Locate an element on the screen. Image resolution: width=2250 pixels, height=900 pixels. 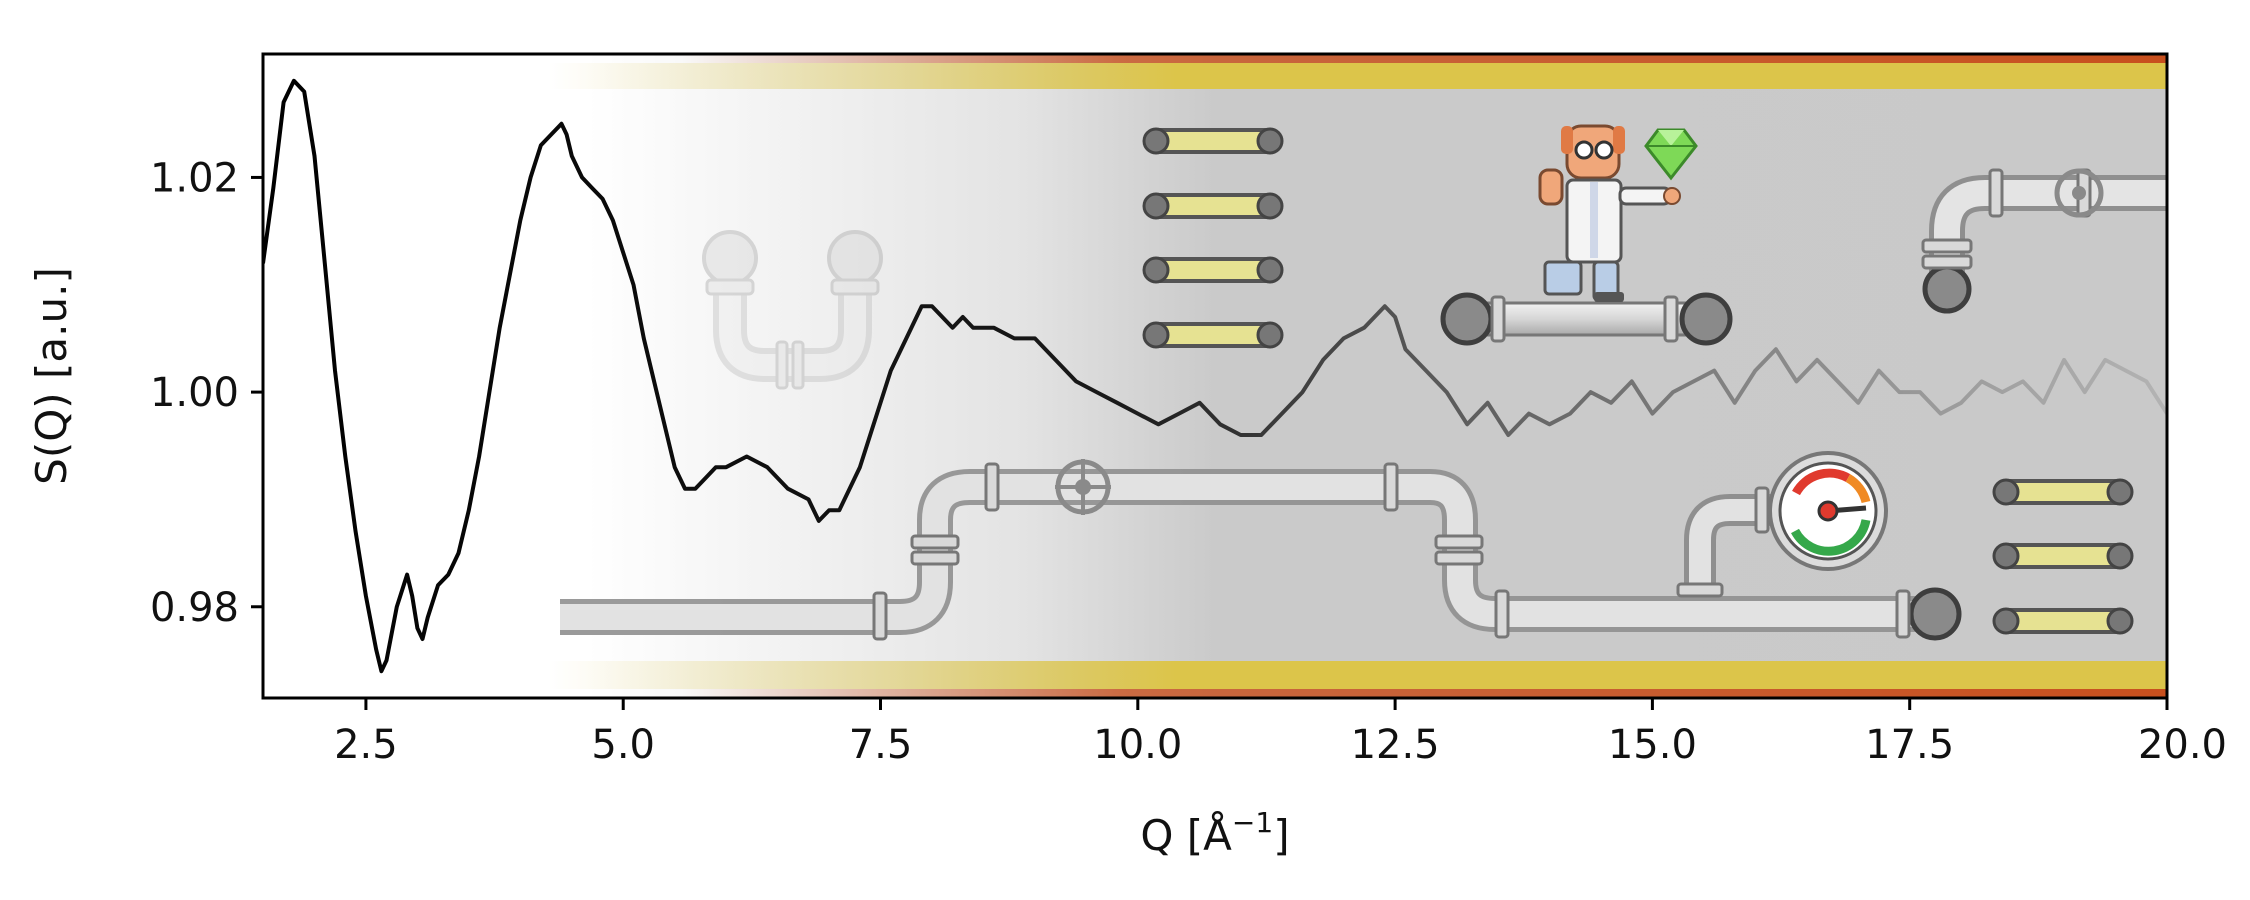
top-yellow-stripe is located at coordinates (1215, 76).